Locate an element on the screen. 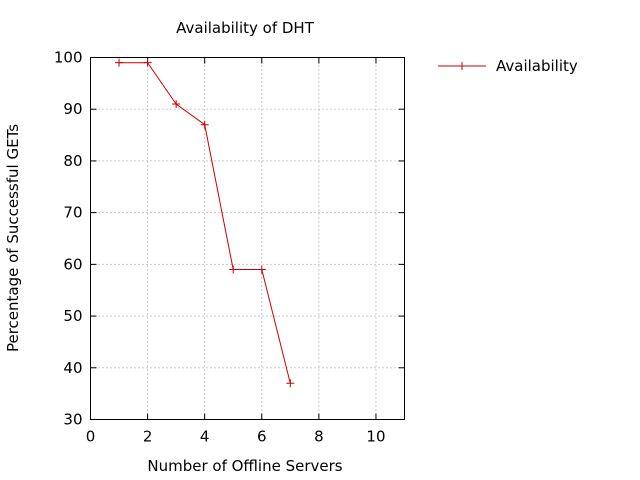 Image resolution: width=640 pixels, height=480 pixels. chart-title: Availability of DHT is located at coordinates (245, 28).